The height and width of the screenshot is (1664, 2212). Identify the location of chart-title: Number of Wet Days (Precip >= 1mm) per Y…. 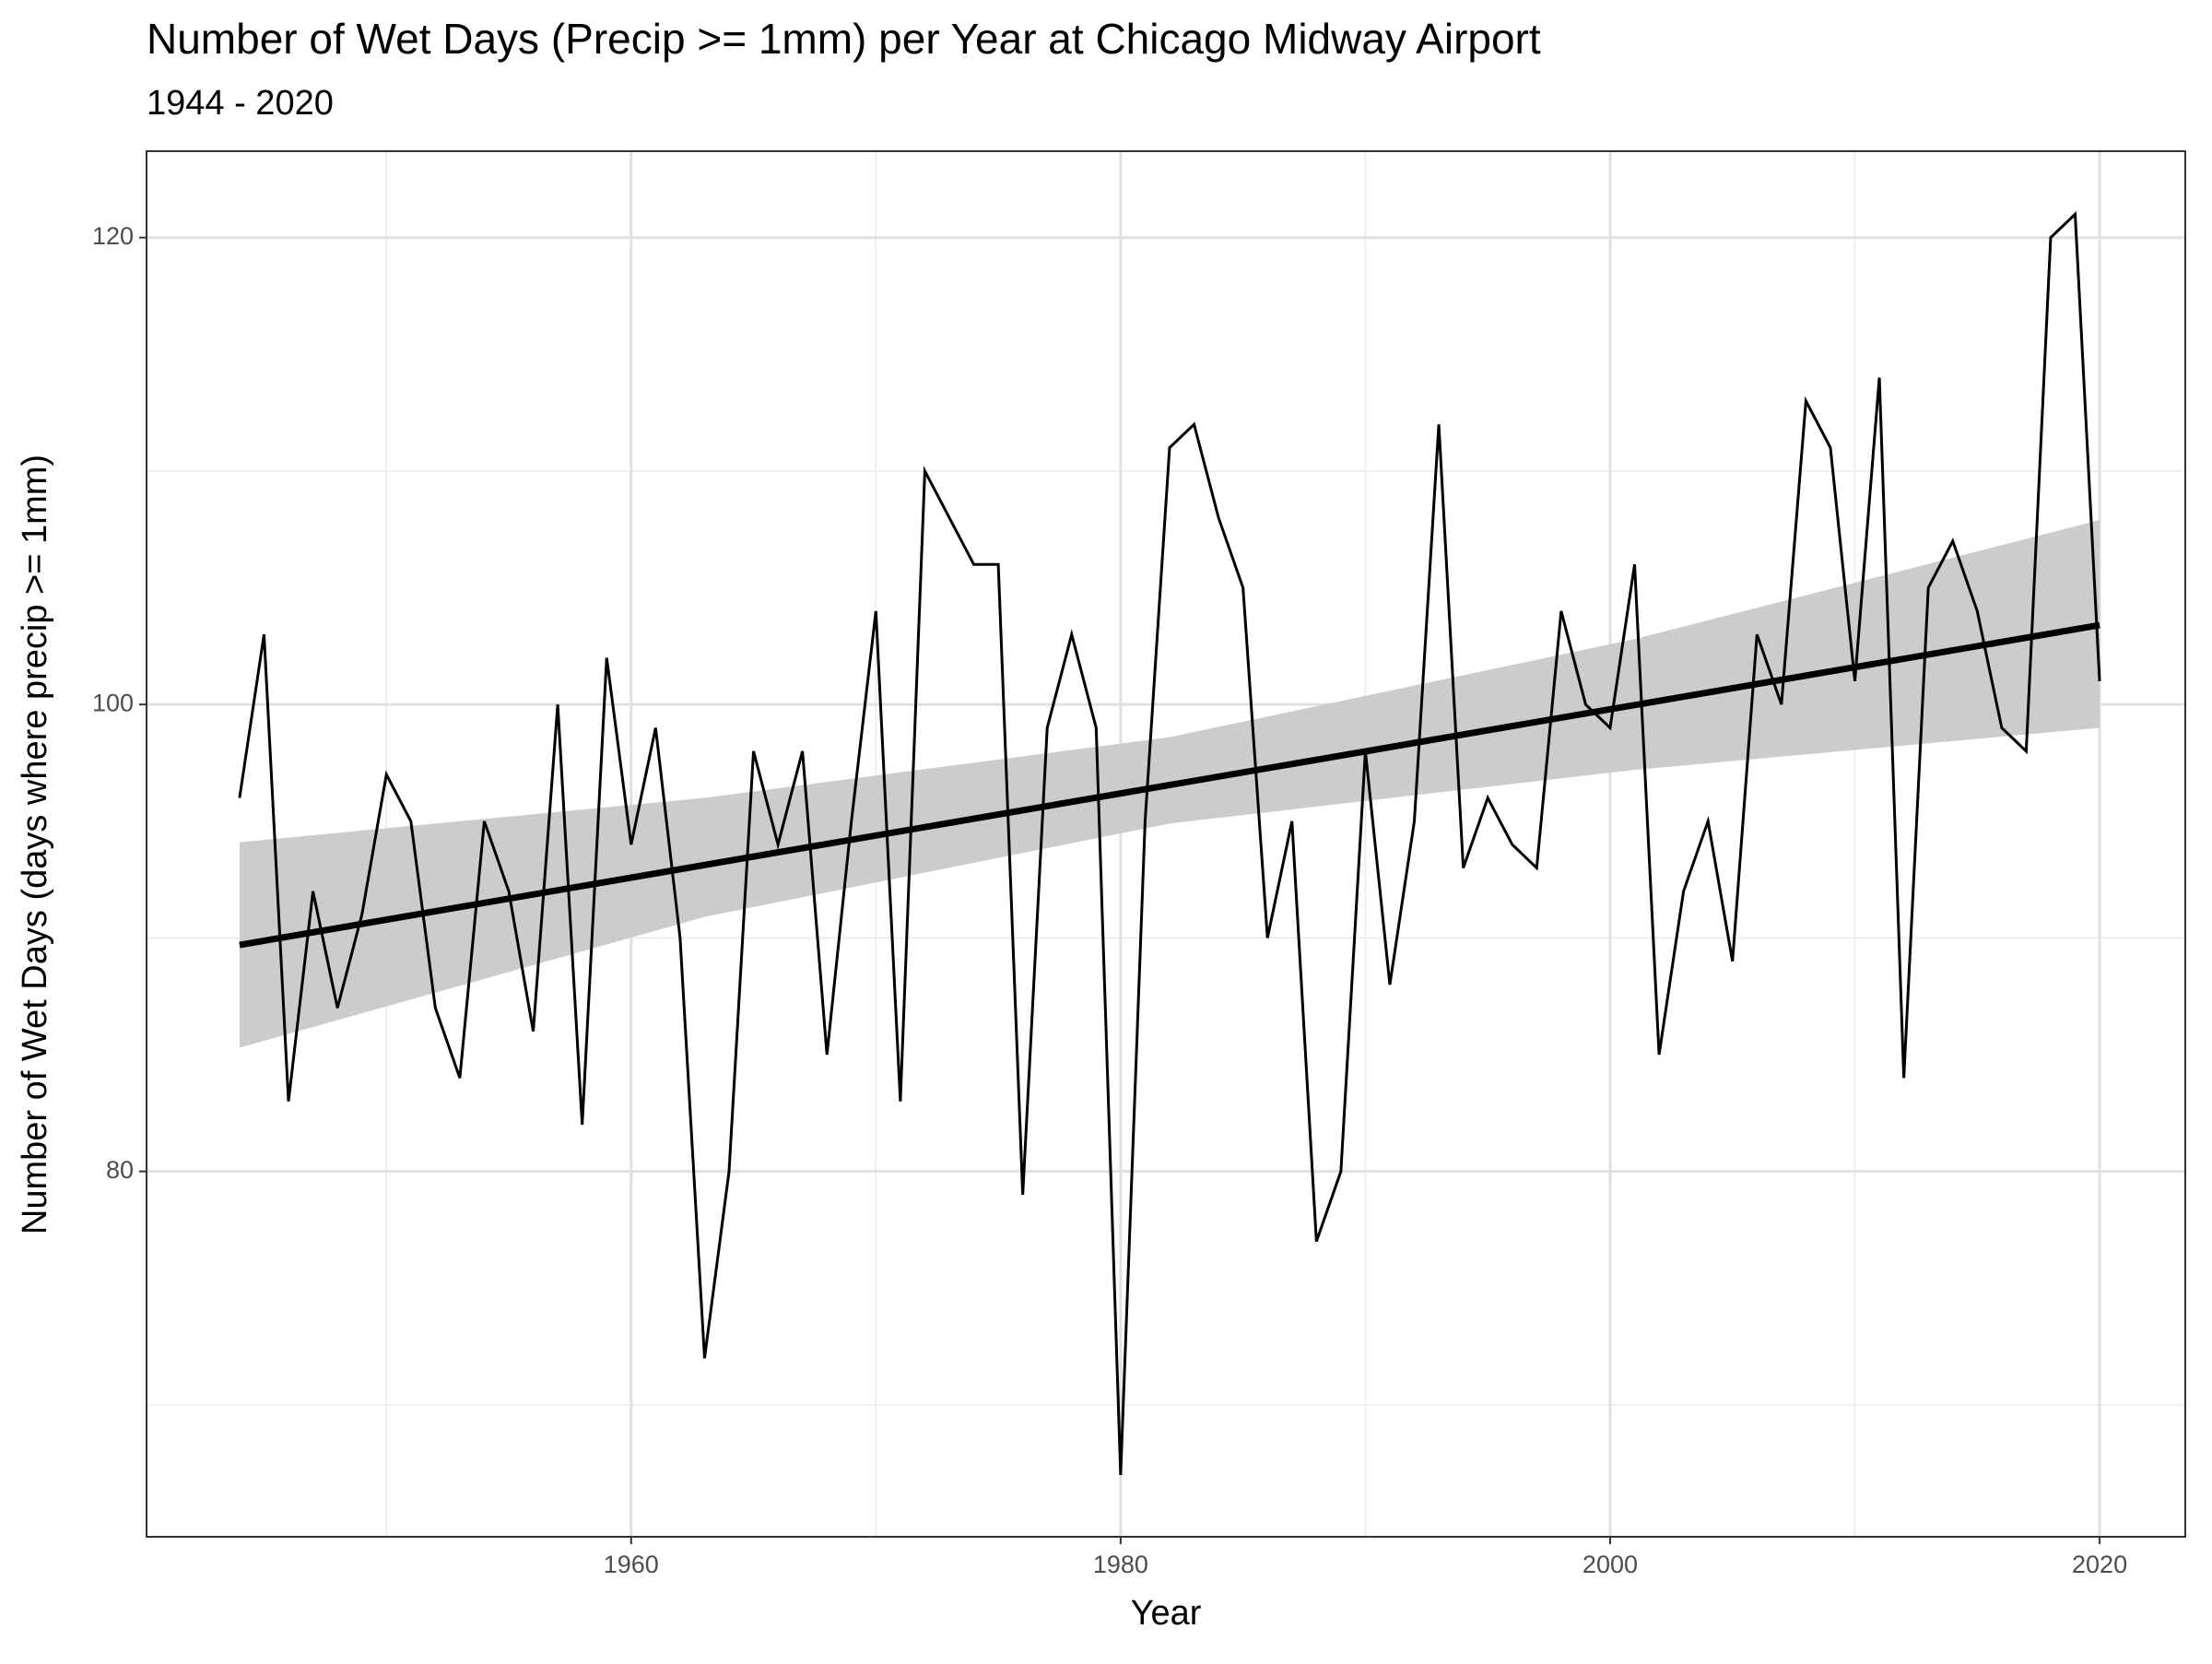
(844, 39).